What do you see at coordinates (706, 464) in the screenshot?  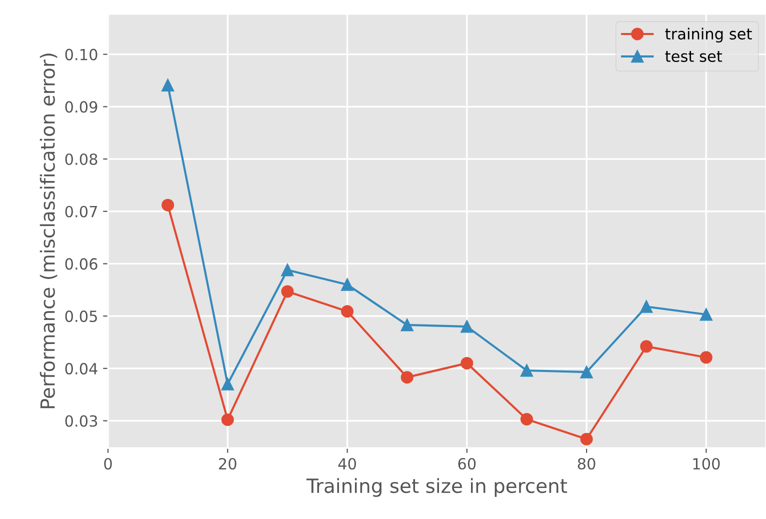 I see `x-tick-label: 100` at bounding box center [706, 464].